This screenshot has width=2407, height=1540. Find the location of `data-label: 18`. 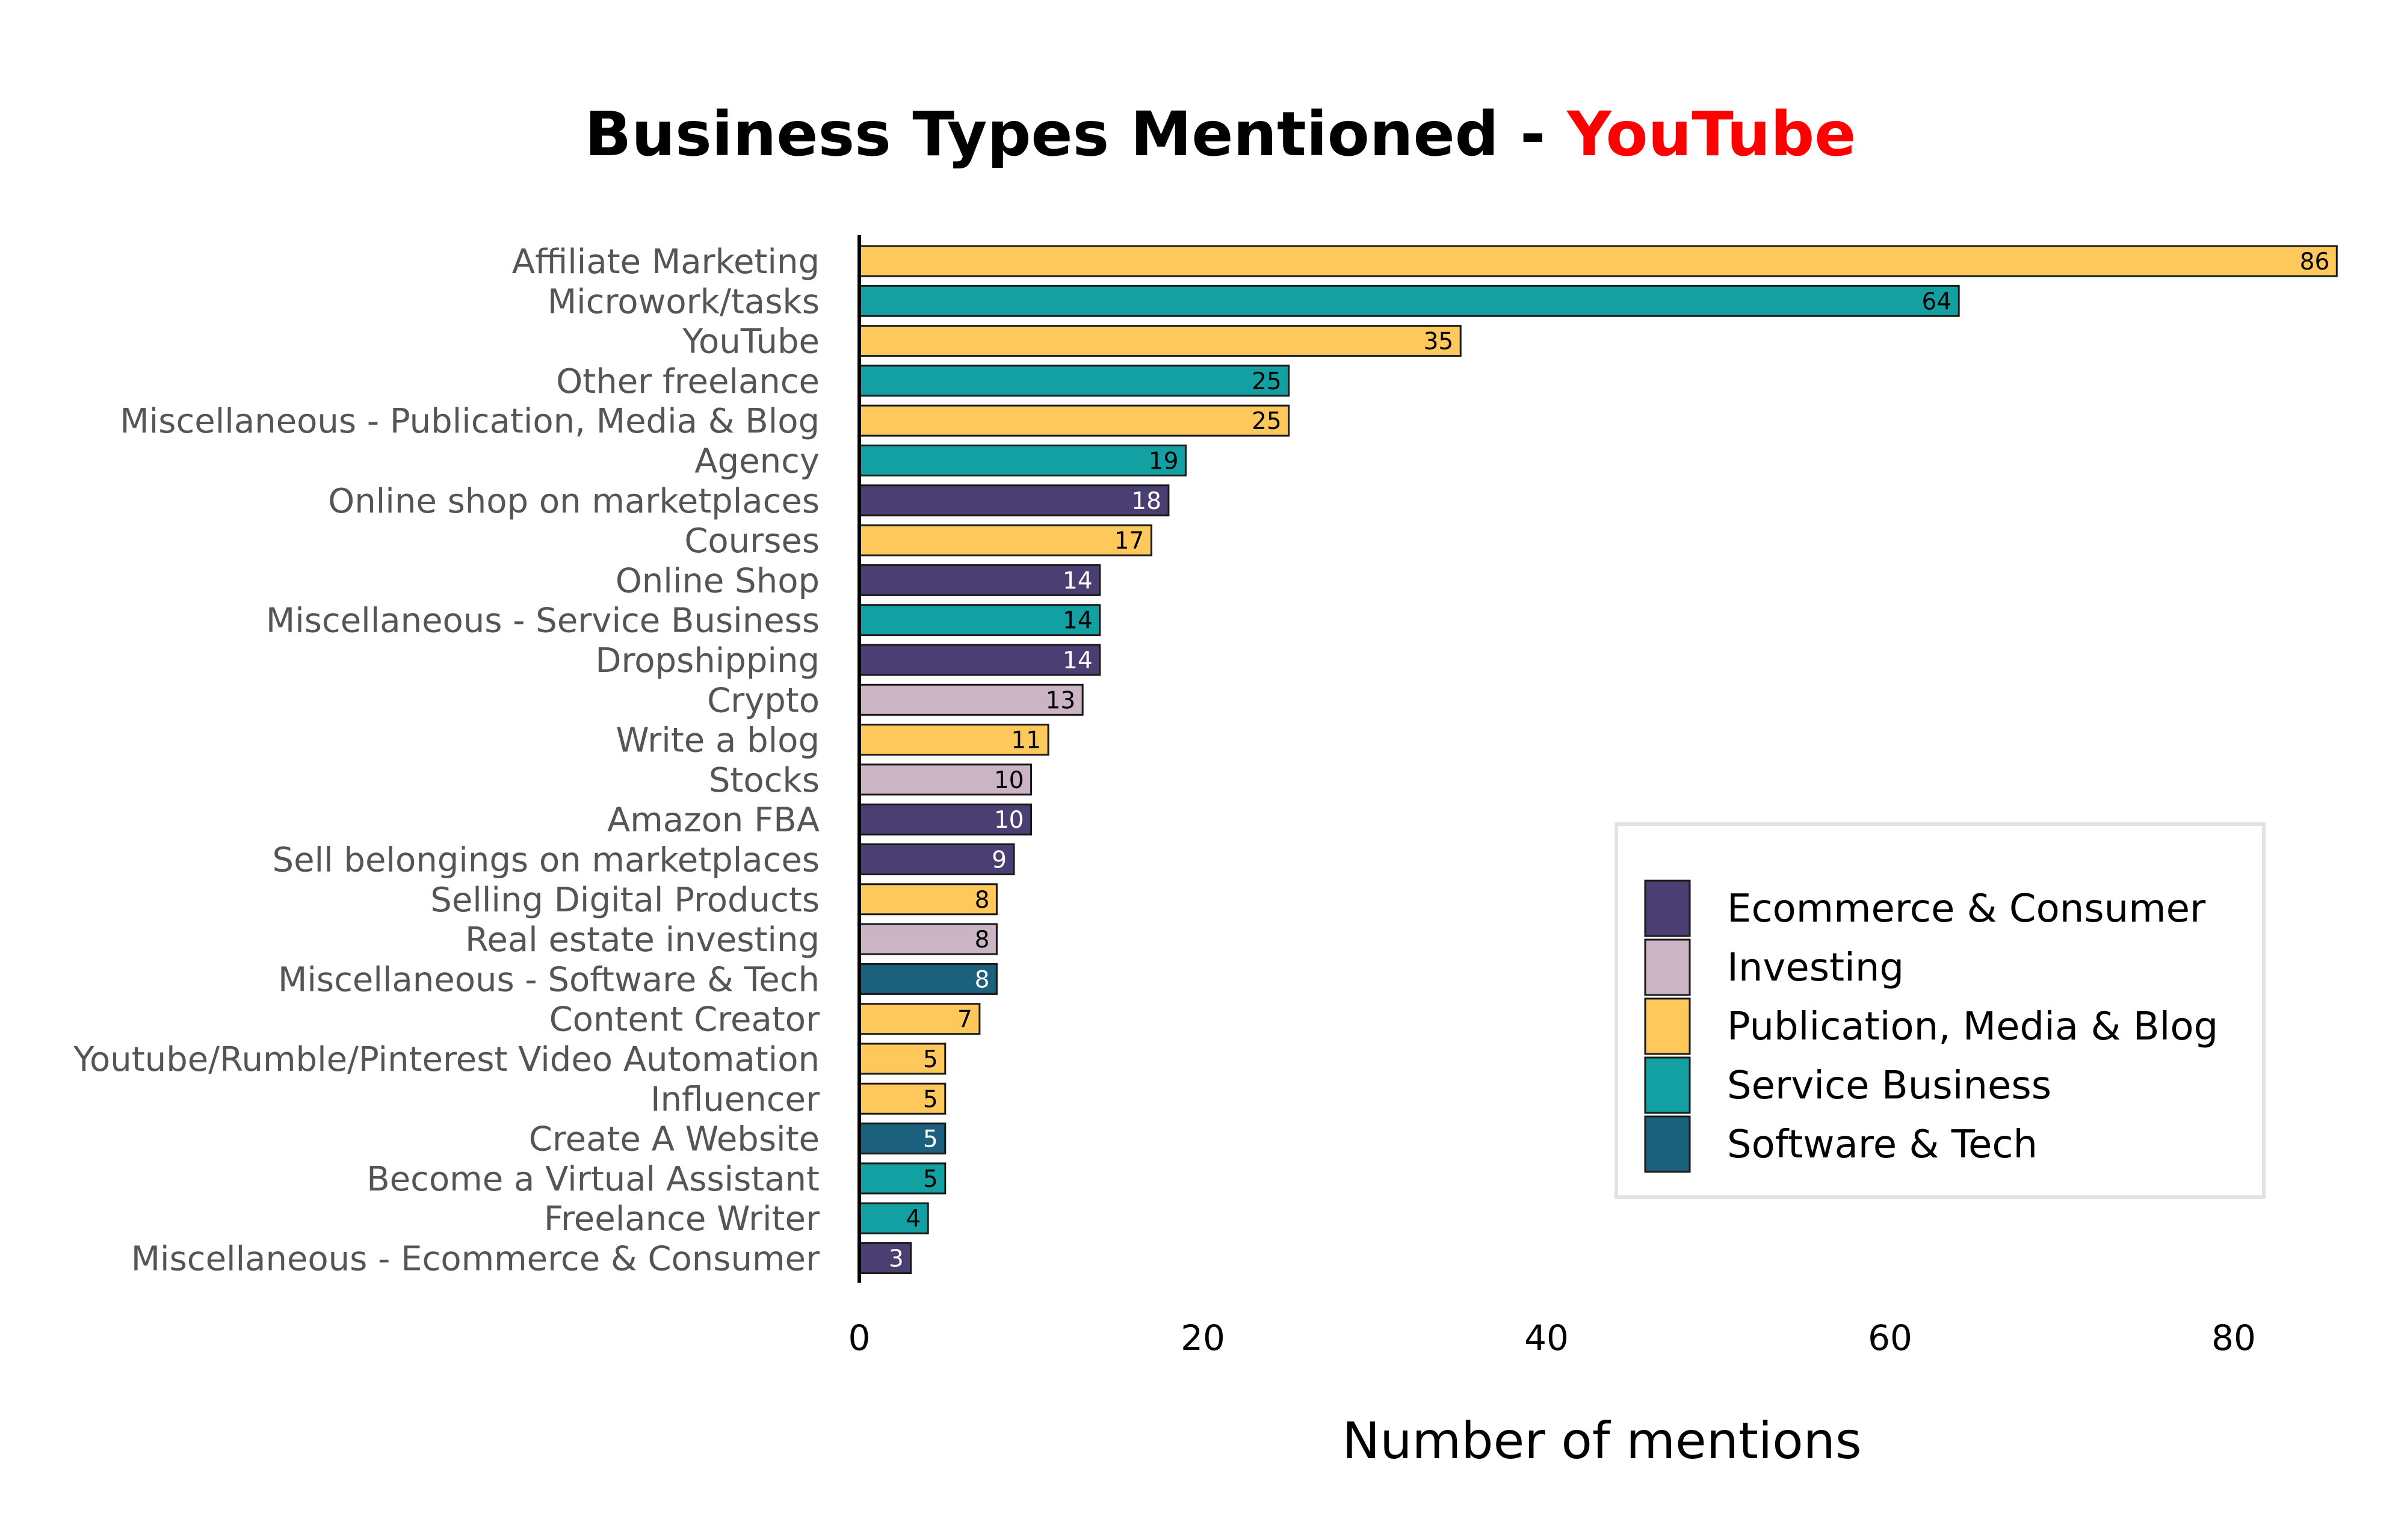

data-label: 18 is located at coordinates (1146, 501).